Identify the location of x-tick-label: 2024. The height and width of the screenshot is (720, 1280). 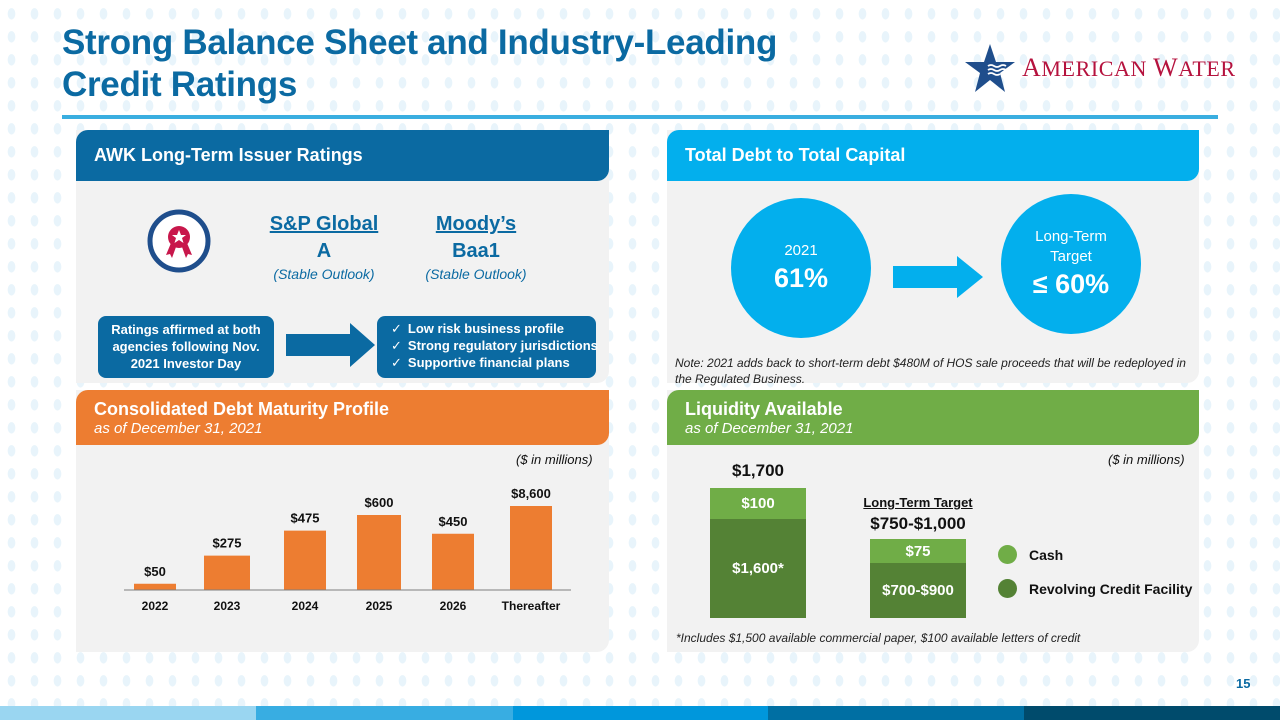
(305, 606).